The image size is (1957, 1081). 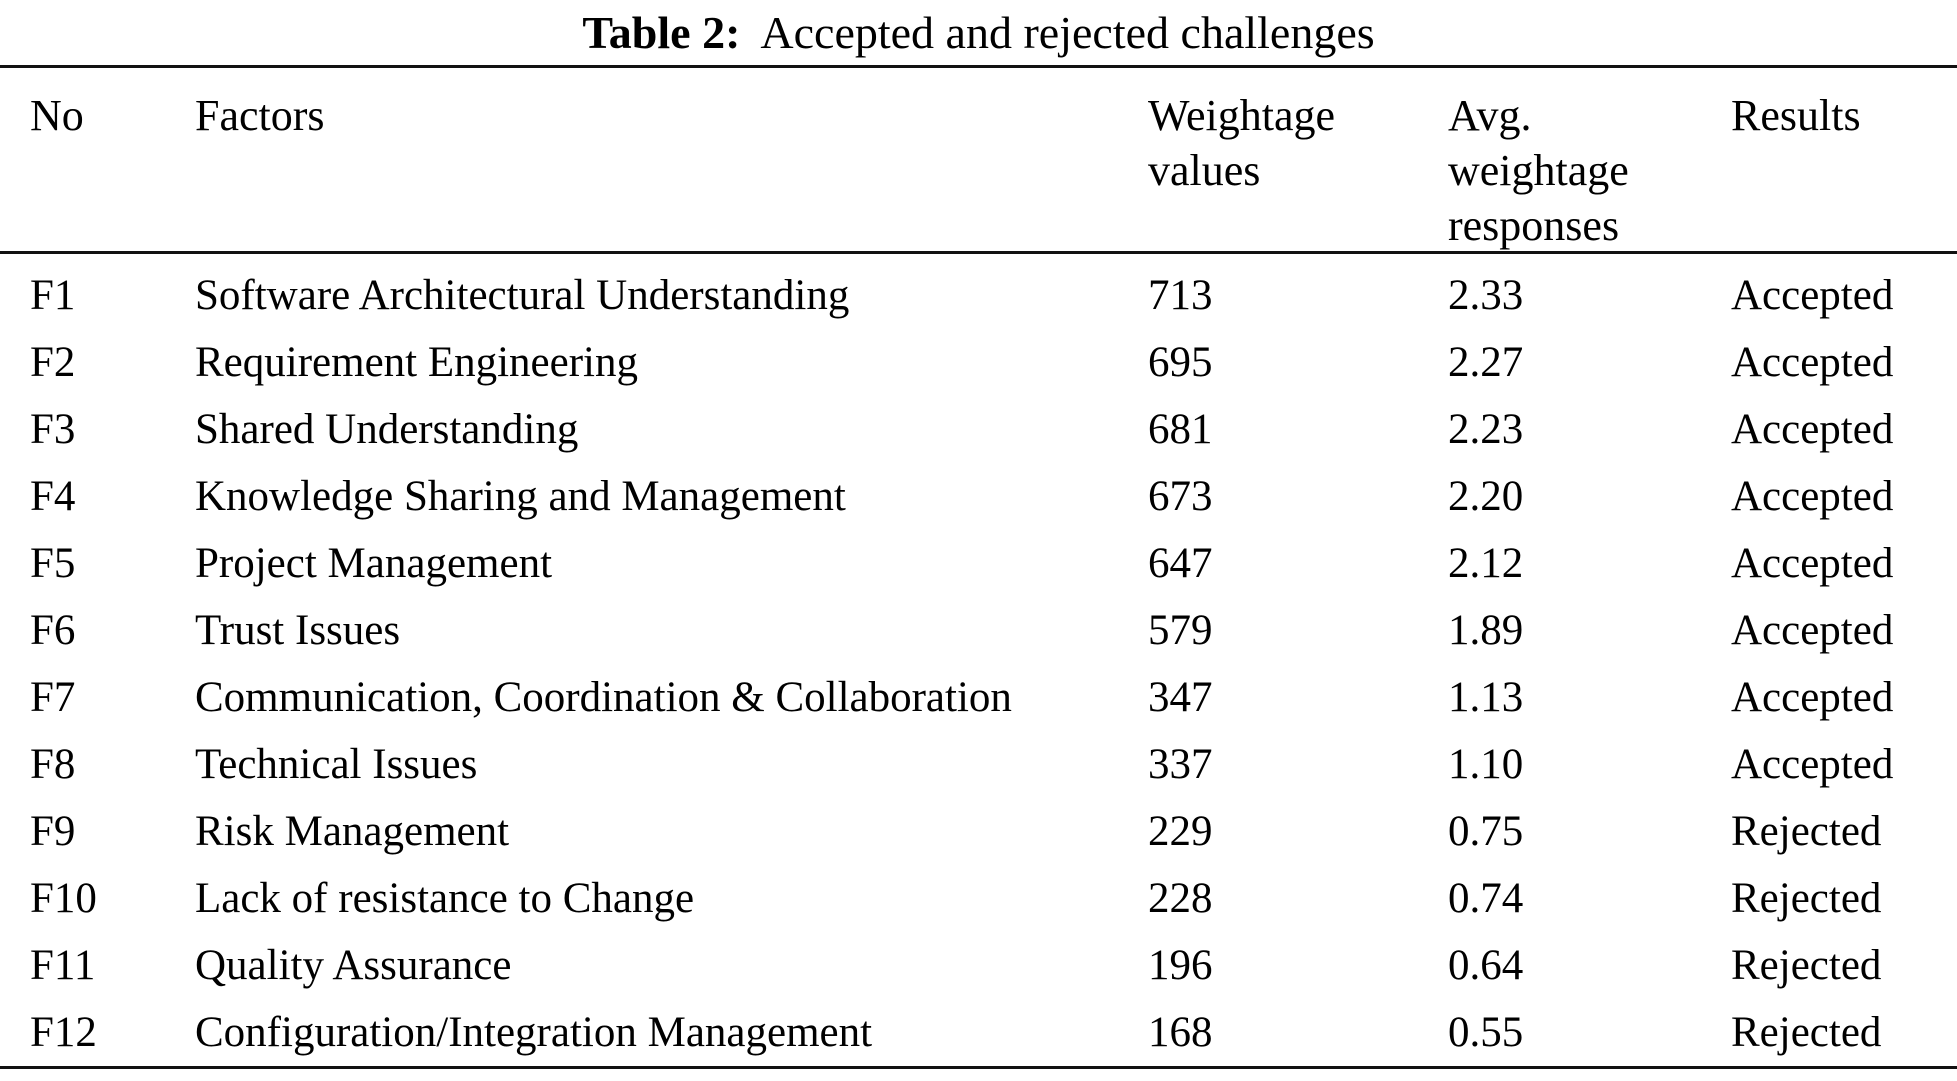 I want to click on cell-factor: Trust Issues, so click(x=298, y=630).